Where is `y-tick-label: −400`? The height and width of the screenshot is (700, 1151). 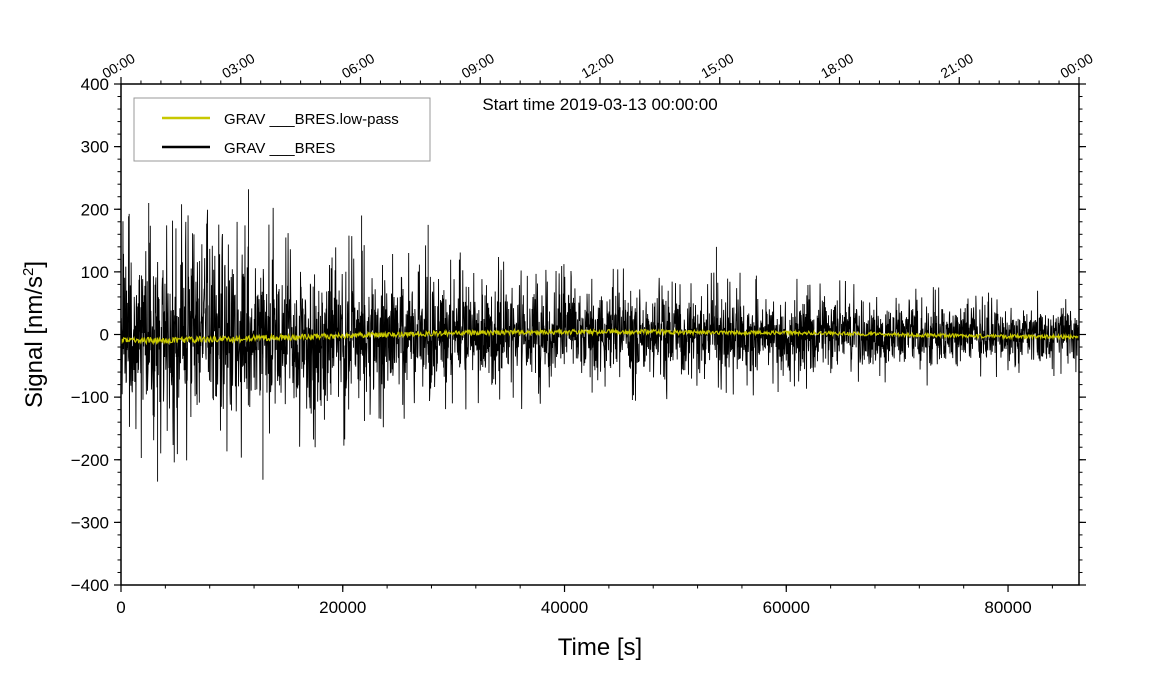 y-tick-label: −400 is located at coordinates (90, 585).